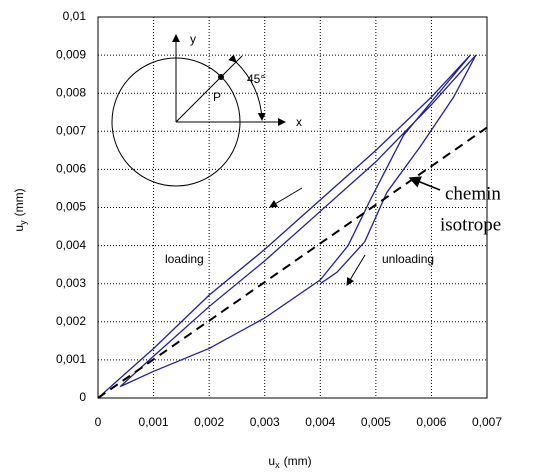 Image resolution: width=555 pixels, height=472 pixels. Describe the element at coordinates (487, 422) in the screenshot. I see `x-tick-label: 0,007` at that location.